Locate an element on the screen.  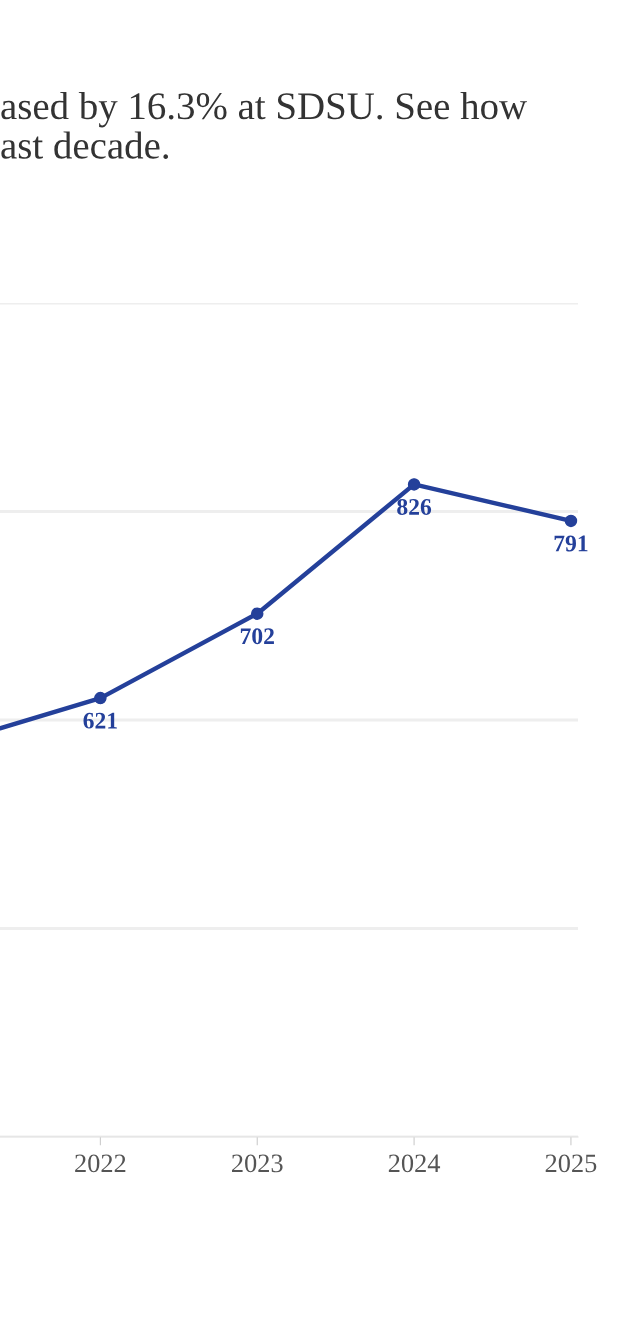
data-label: 826 is located at coordinates (414, 506).